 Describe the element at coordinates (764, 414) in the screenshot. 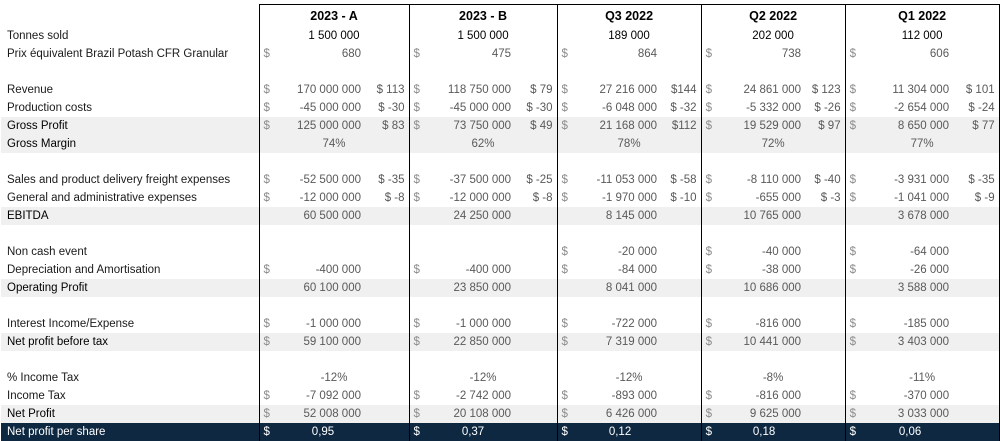

I see `net_profit-value: 9 625 000` at that location.